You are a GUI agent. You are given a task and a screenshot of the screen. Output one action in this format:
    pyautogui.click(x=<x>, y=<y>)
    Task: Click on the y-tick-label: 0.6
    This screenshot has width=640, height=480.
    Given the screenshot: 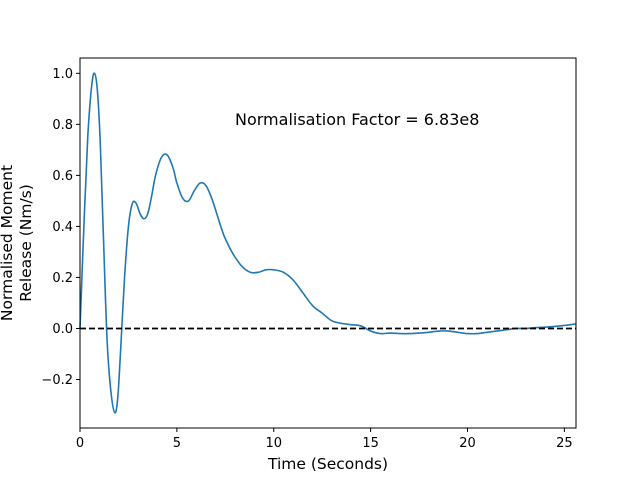 What is the action you would take?
    pyautogui.click(x=62, y=176)
    